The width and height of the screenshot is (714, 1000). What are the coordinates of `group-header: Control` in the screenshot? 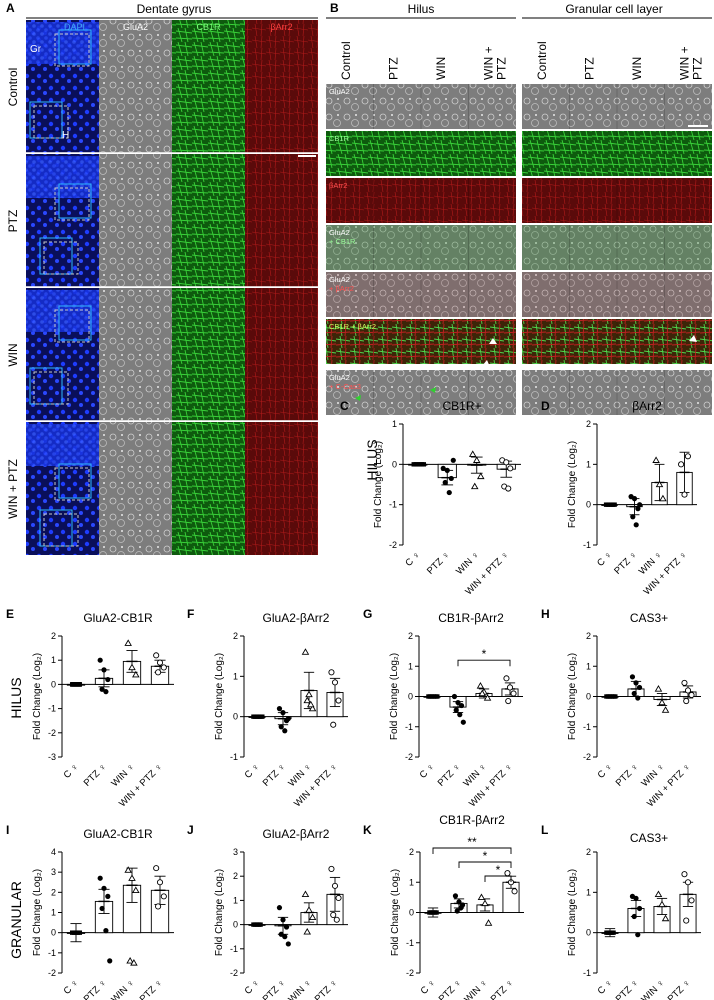 It's located at (542, 60).